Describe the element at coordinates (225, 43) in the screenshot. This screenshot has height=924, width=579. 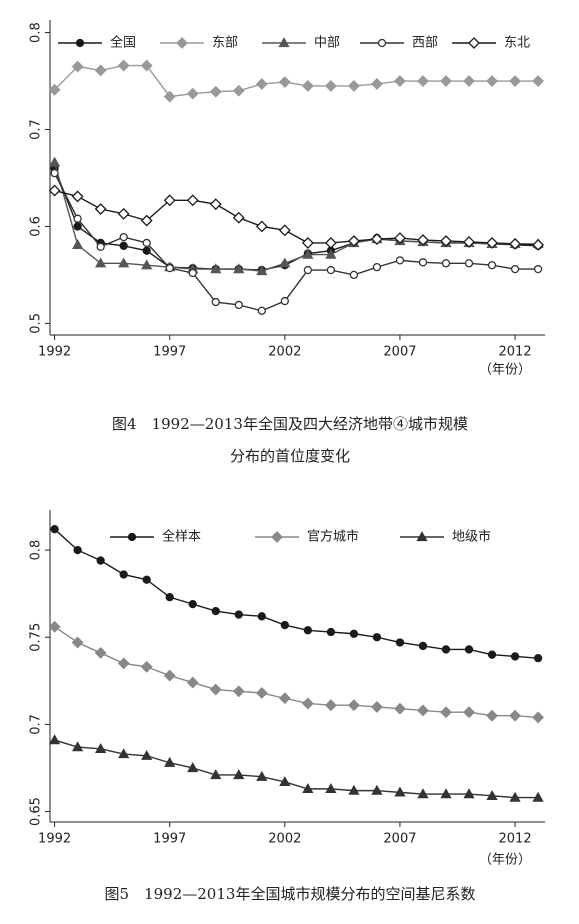
I see `legend-label: 东部` at that location.